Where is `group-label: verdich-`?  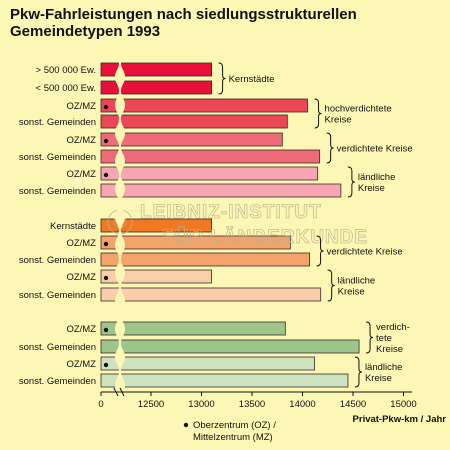 group-label: verdich- is located at coordinates (393, 327).